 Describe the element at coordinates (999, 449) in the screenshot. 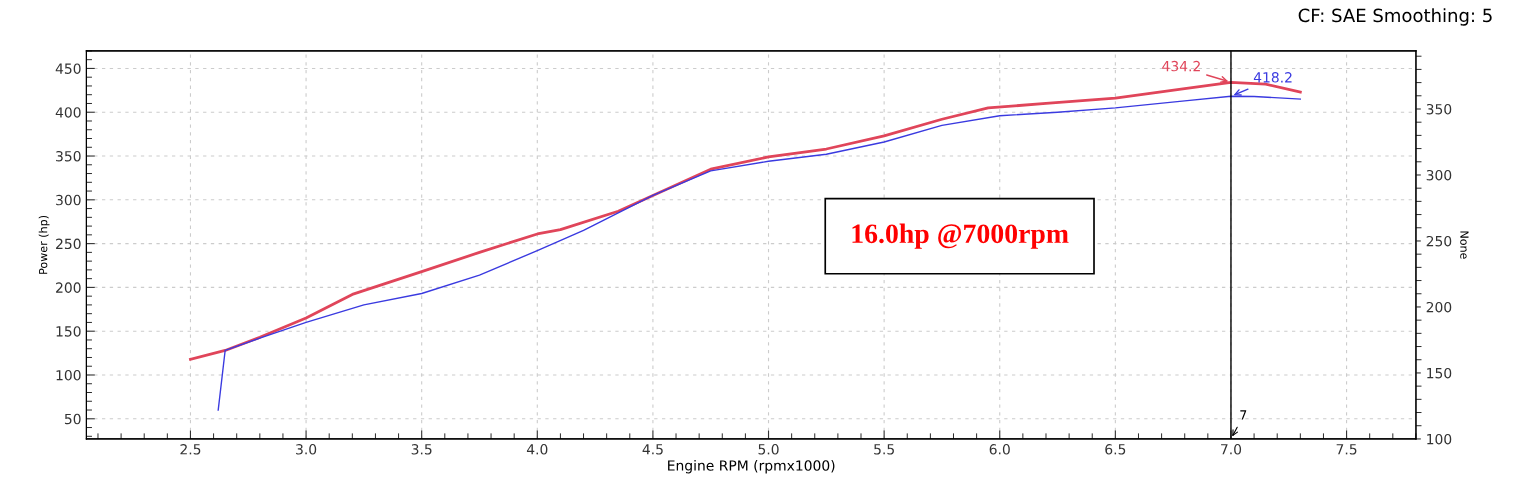

I see `x-tick-label: 6.0` at that location.